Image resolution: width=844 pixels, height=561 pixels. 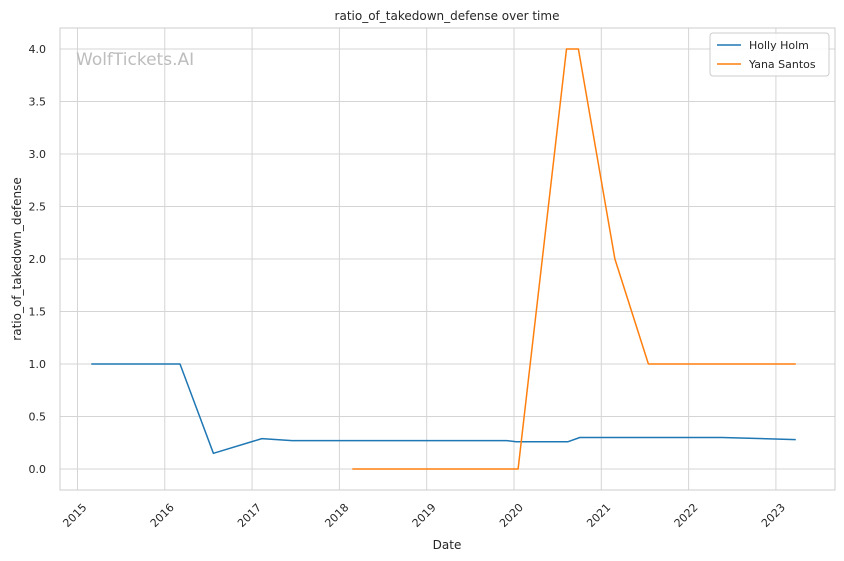 What do you see at coordinates (38, 154) in the screenshot?
I see `y-tick-label: 3.0` at bounding box center [38, 154].